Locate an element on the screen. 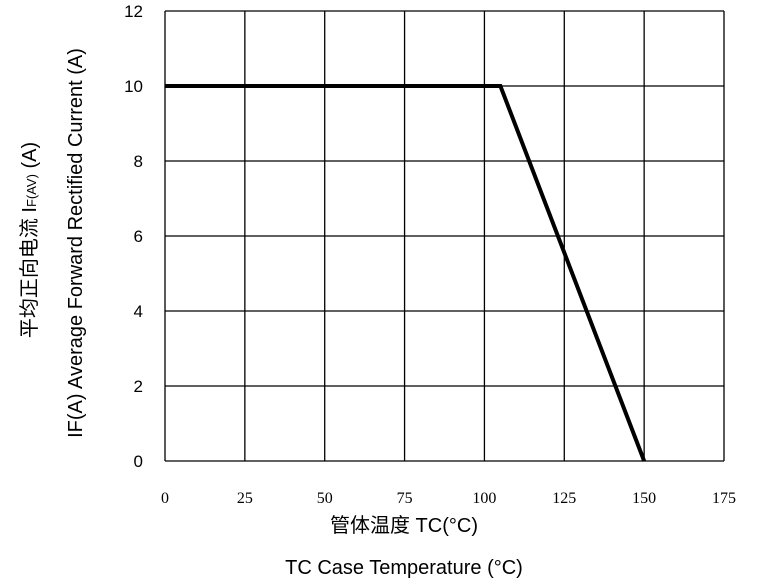 Image resolution: width=757 pixels, height=586 pixels. x-tick-label: 100 is located at coordinates (484, 498).